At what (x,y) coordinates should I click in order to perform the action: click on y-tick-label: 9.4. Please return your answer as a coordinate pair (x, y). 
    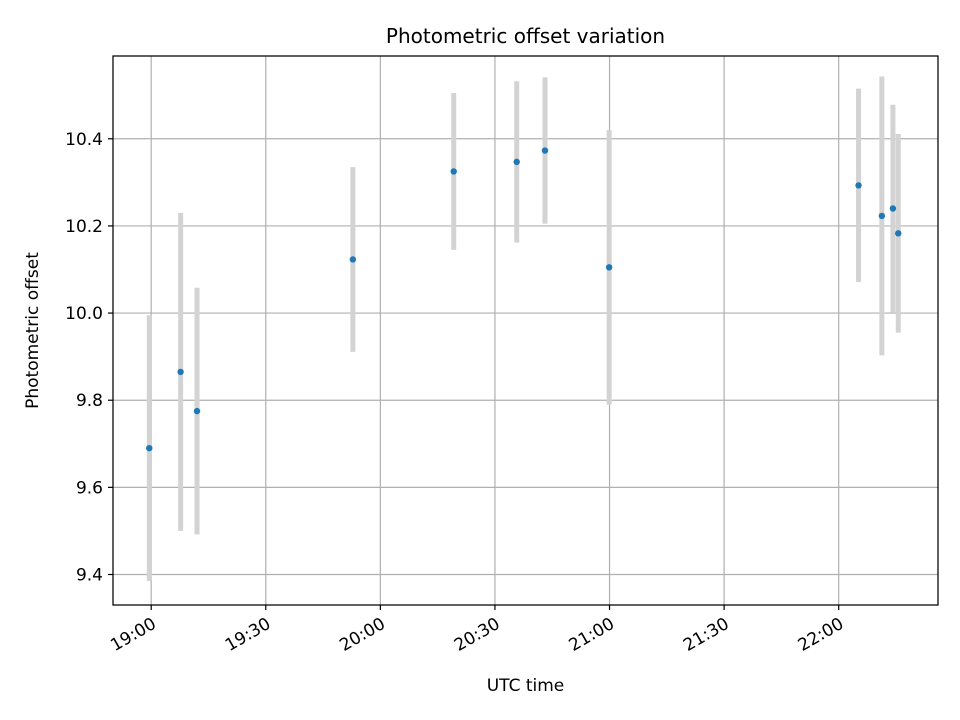
    Looking at the image, I should click on (89, 576).